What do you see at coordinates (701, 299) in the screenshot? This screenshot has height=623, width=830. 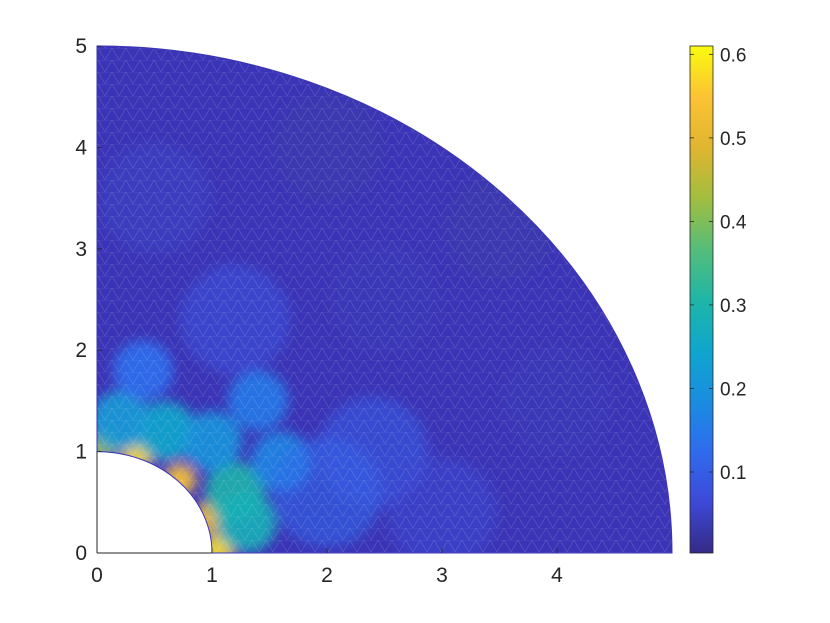 I see `colorbar-body` at bounding box center [701, 299].